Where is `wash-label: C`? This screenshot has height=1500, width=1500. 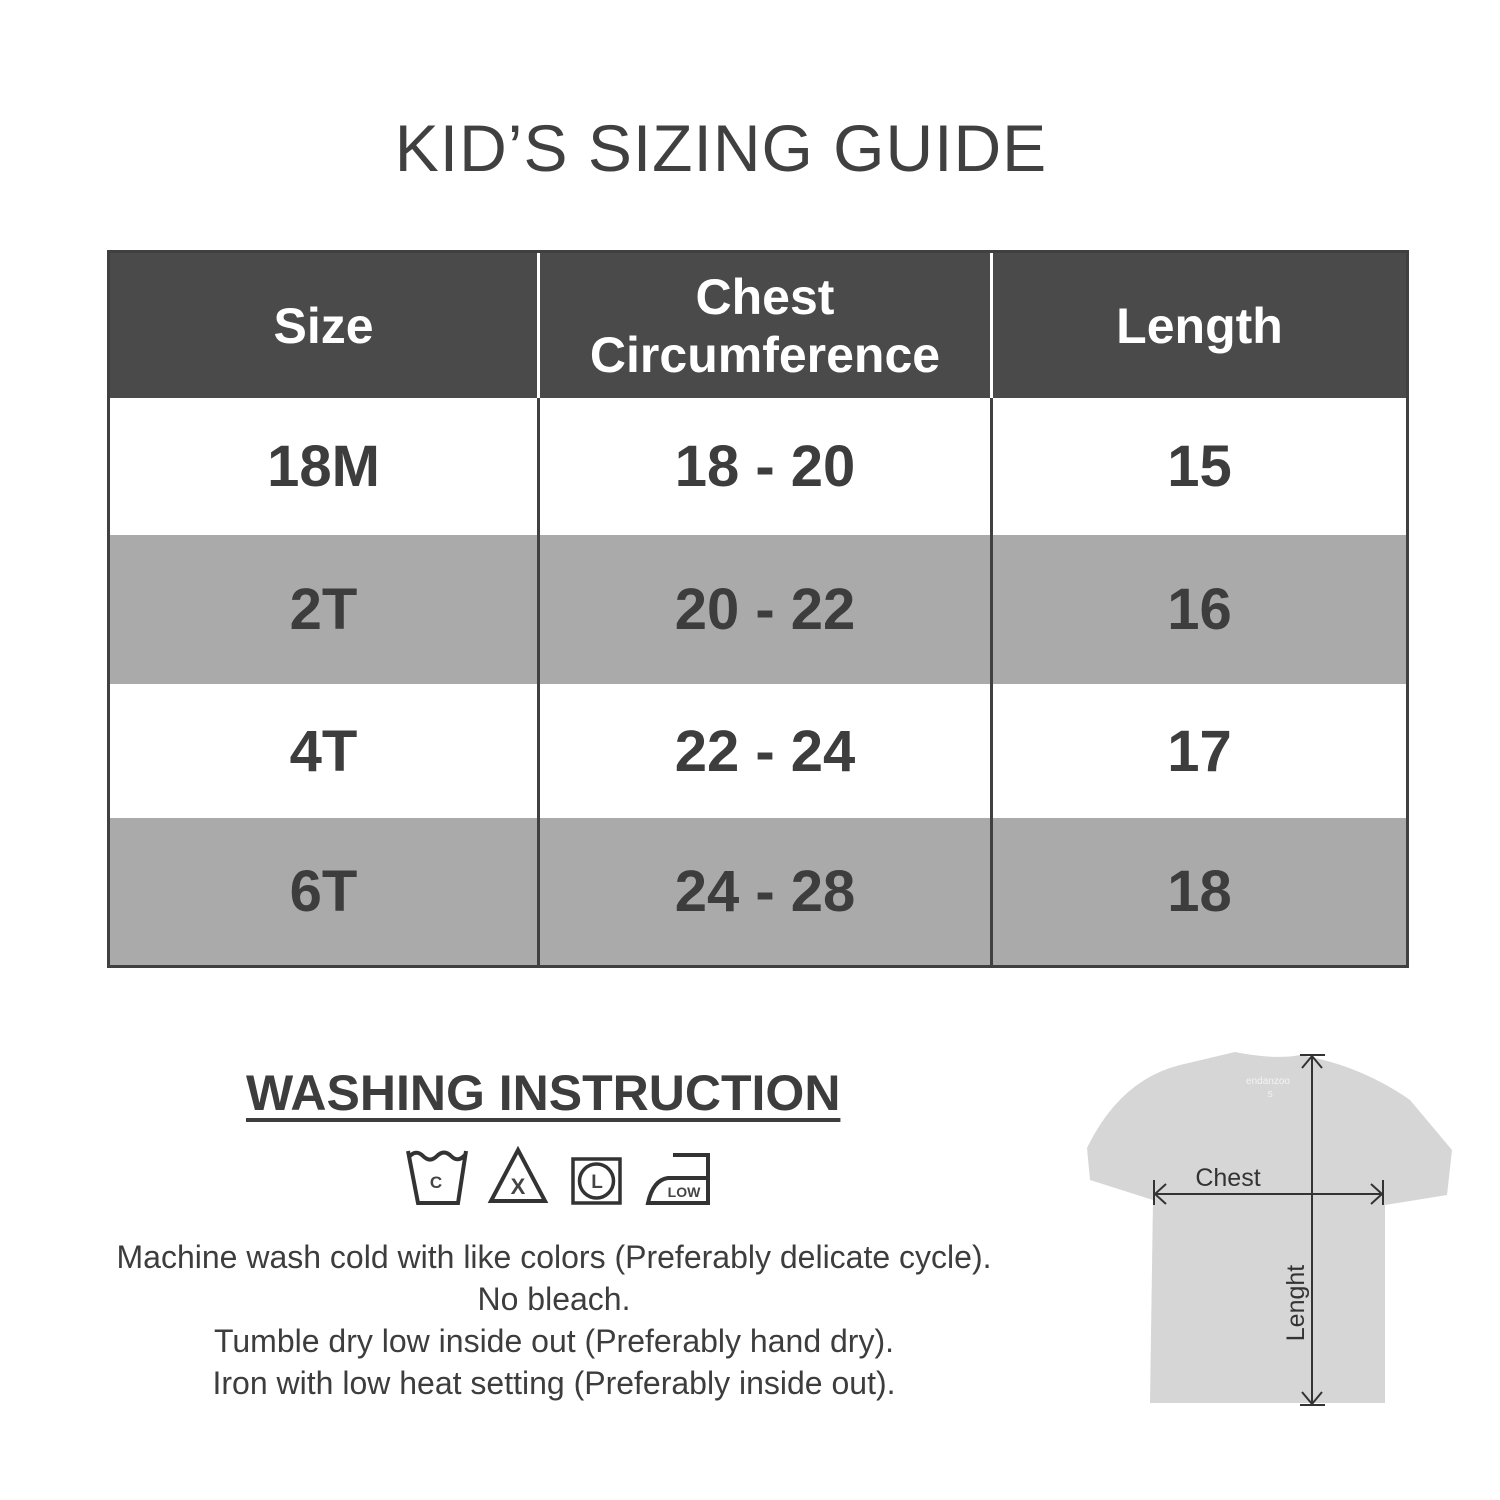 wash-label: C is located at coordinates (436, 1182).